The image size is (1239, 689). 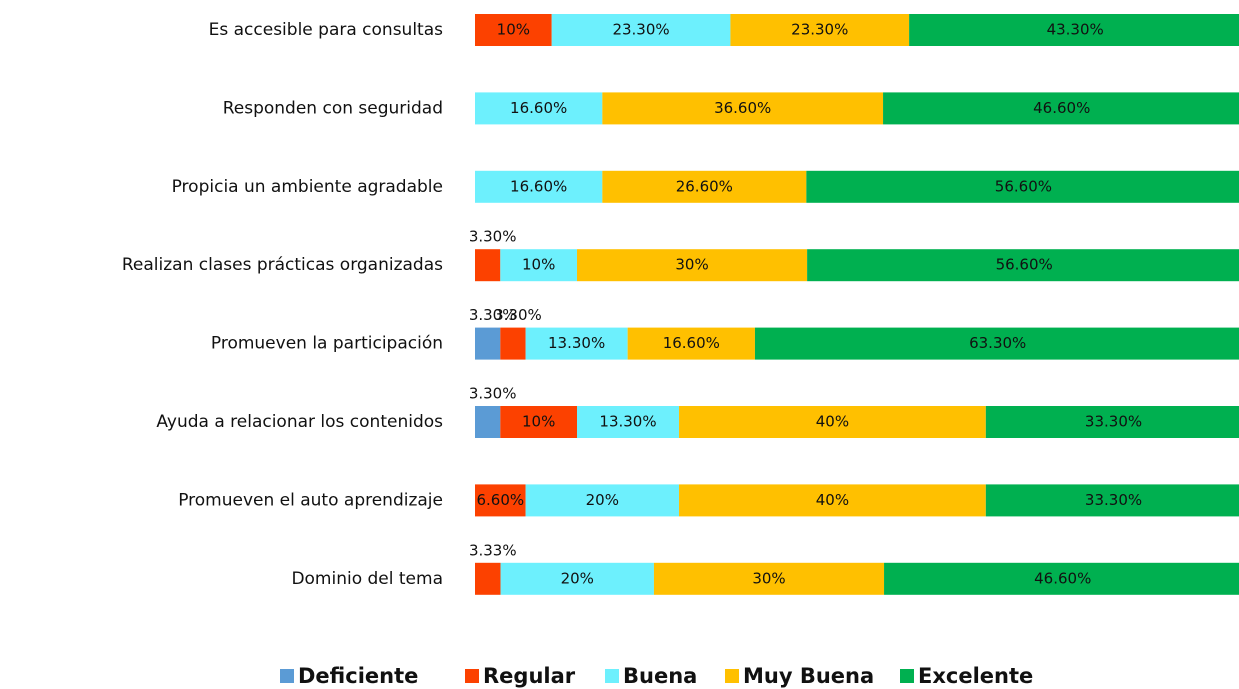 What do you see at coordinates (808, 676) in the screenshot?
I see `legend-label: Muy Buena` at bounding box center [808, 676].